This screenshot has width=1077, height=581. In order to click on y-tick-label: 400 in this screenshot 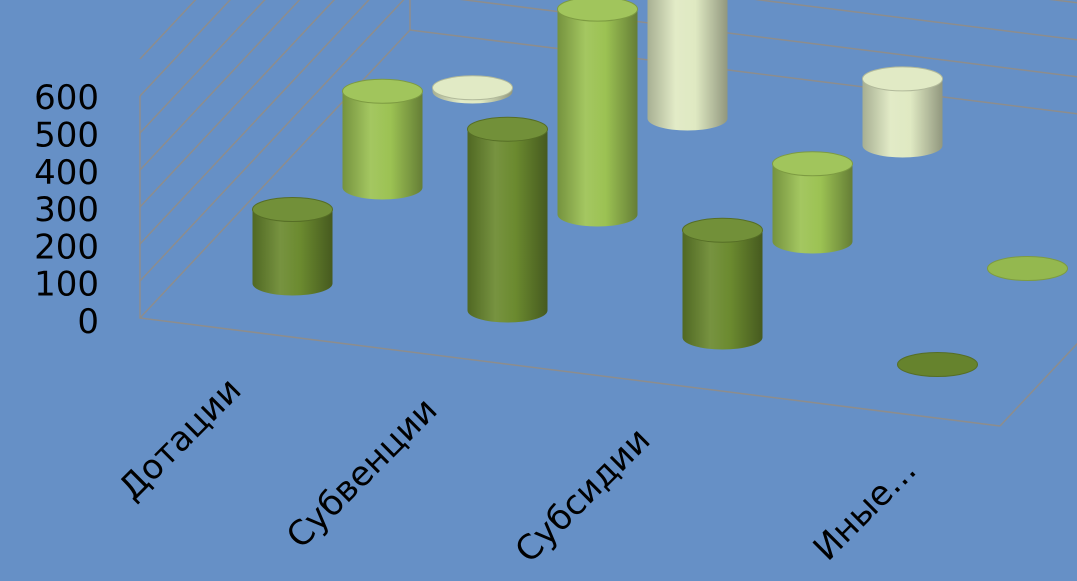, I will do `click(66, 173)`.